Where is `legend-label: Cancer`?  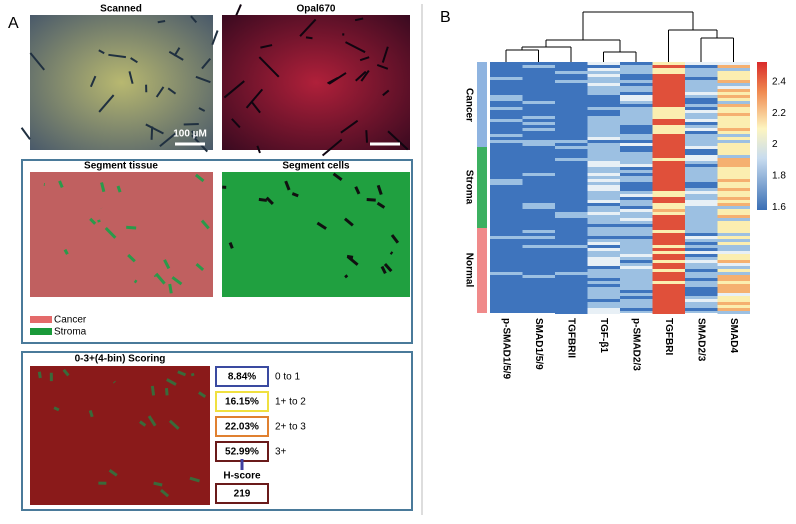
legend-label: Cancer is located at coordinates (70, 320).